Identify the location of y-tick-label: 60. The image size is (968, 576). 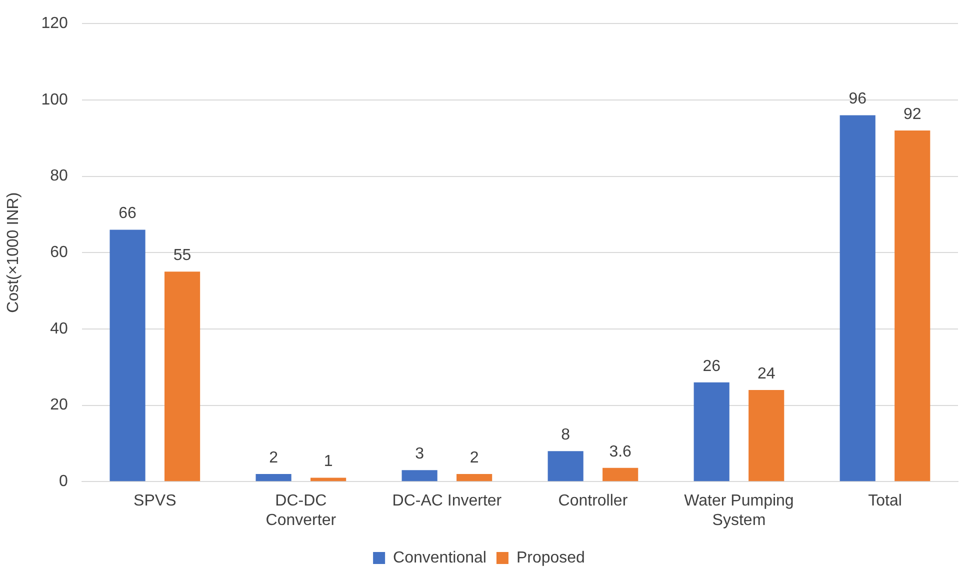
(59, 253).